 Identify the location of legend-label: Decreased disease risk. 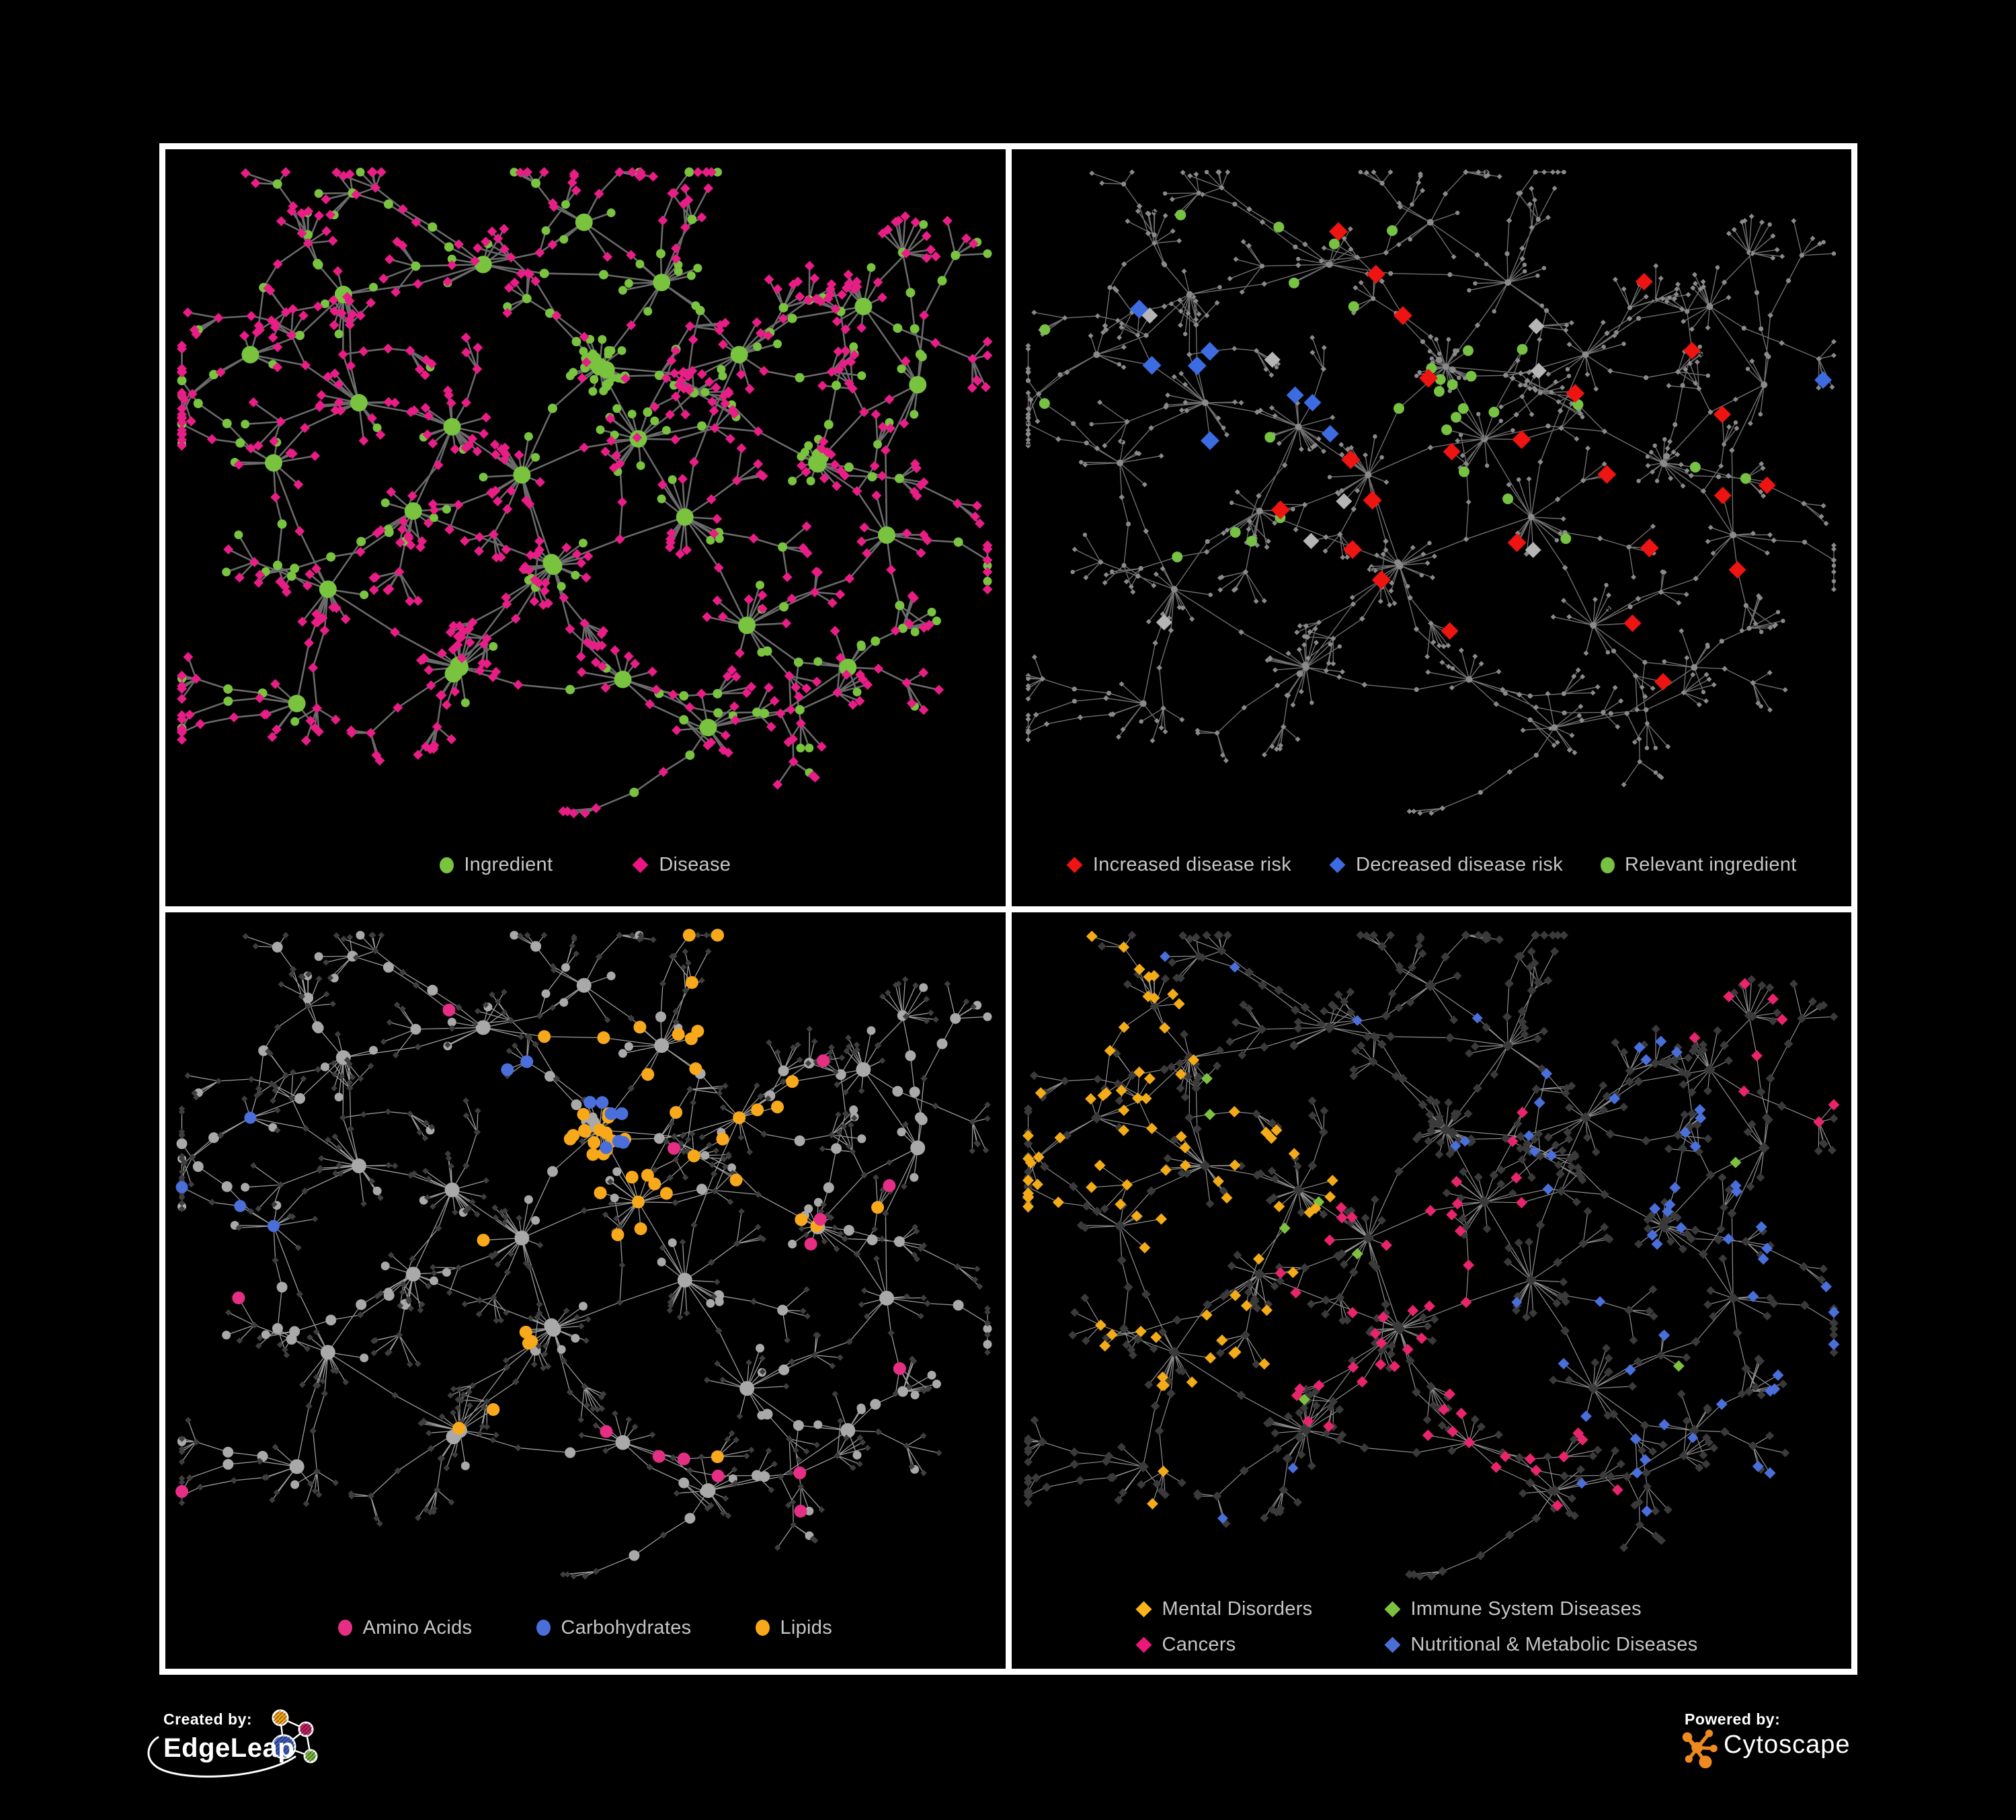
(1460, 864).